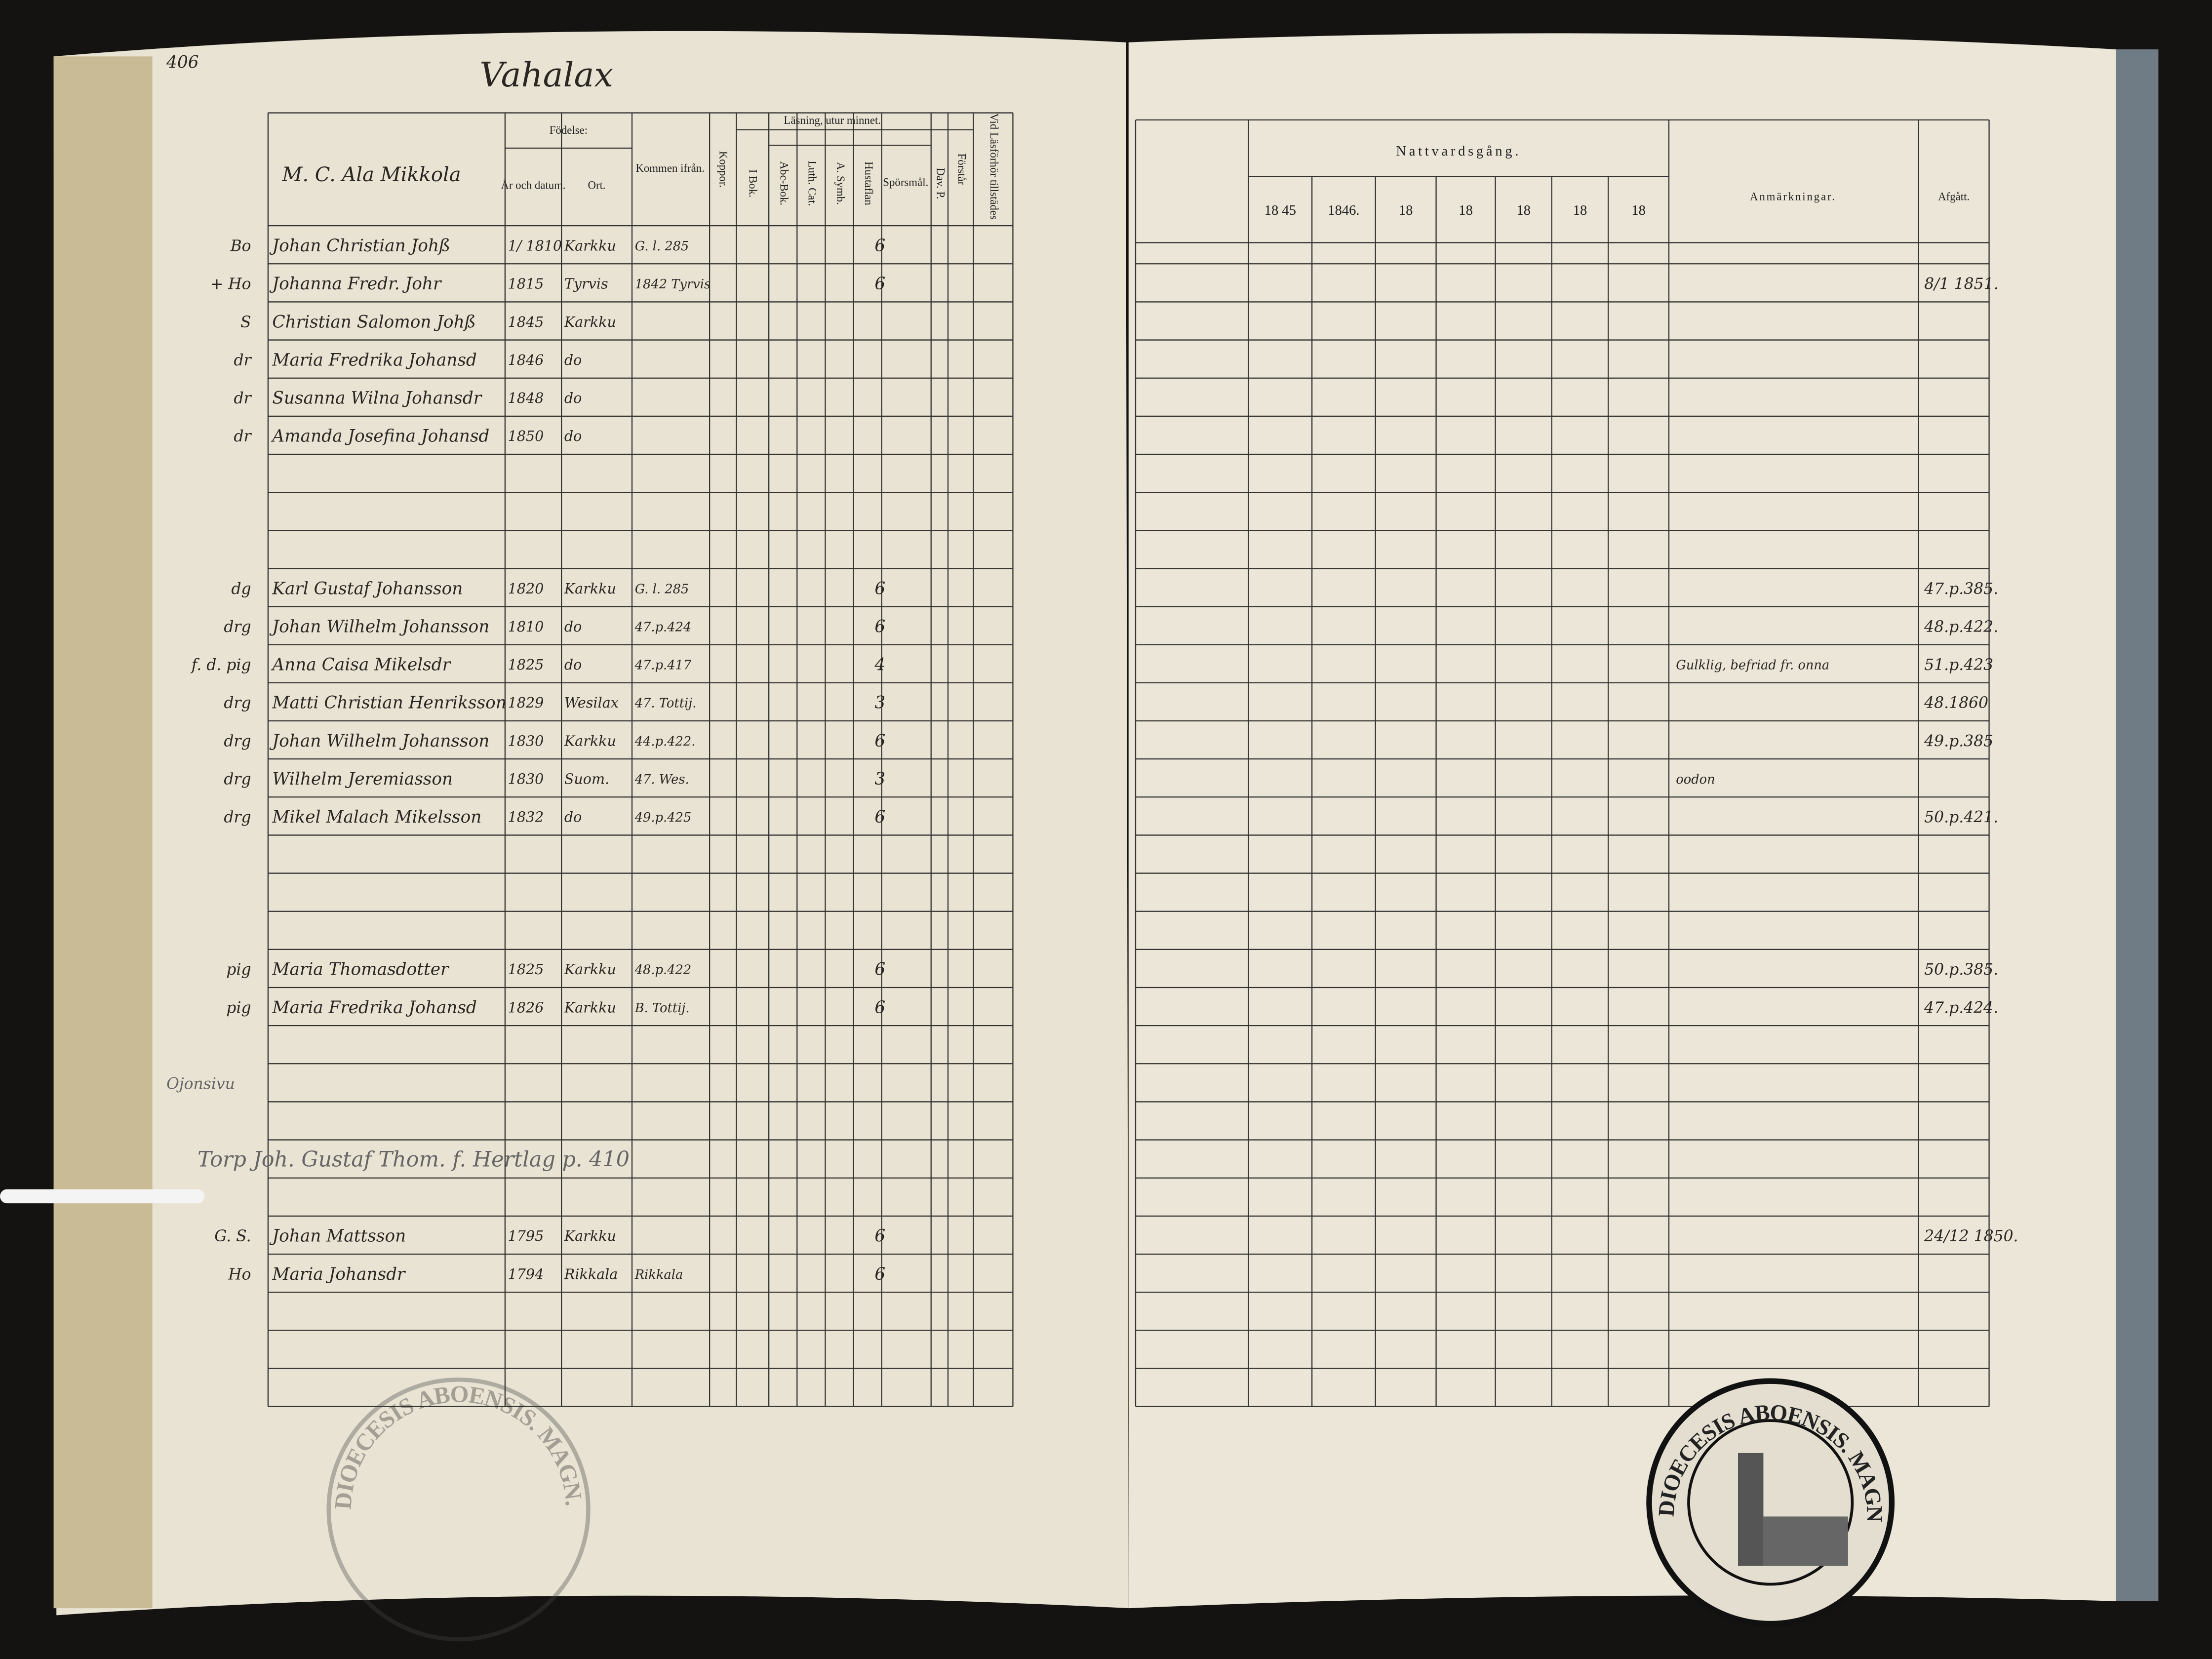 The height and width of the screenshot is (1659, 2212). I want to click on entry-name: Johan Christian Johß, so click(360, 246).